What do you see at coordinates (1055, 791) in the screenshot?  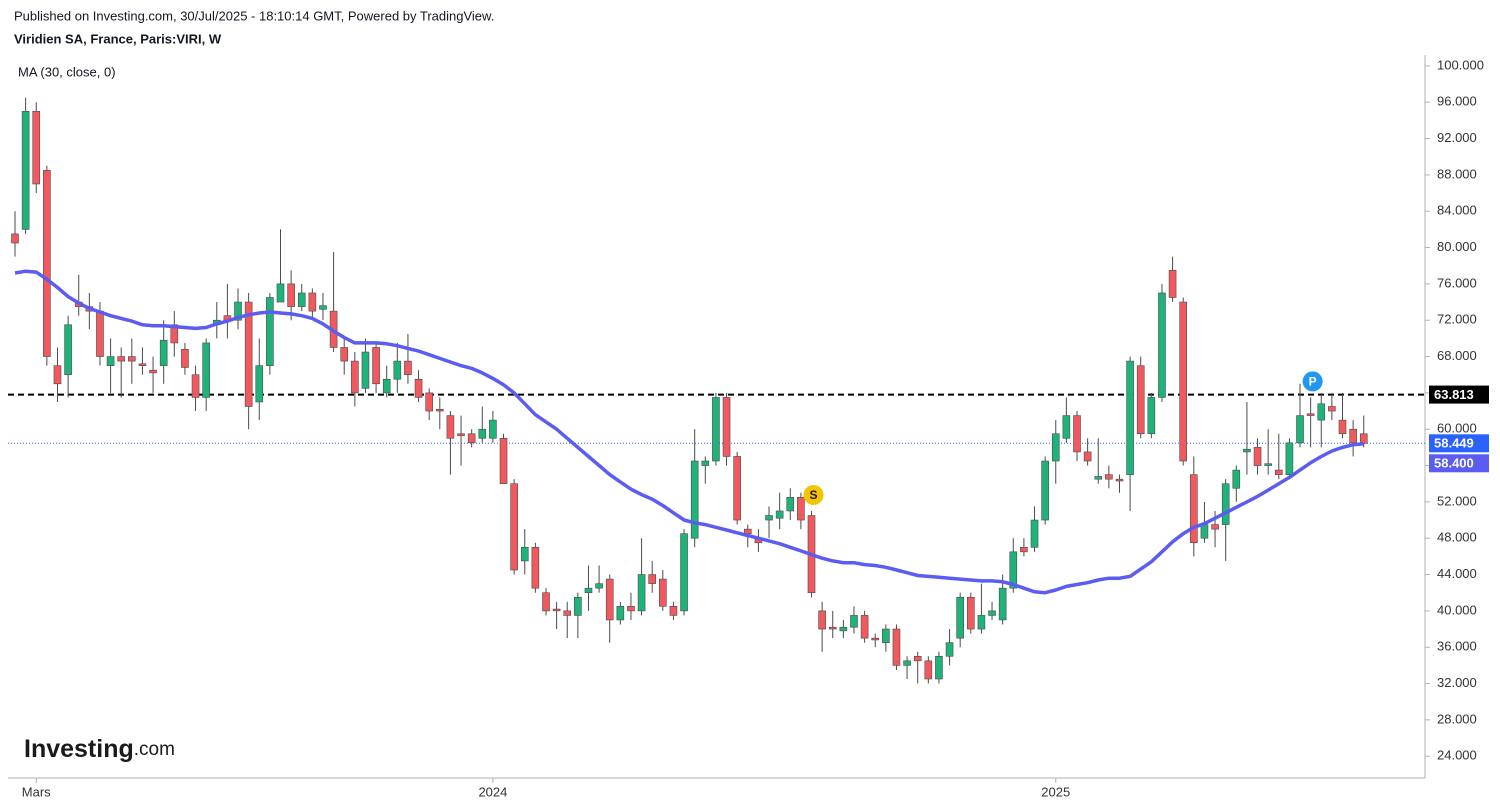 I see `x-tick-label: 2025` at bounding box center [1055, 791].